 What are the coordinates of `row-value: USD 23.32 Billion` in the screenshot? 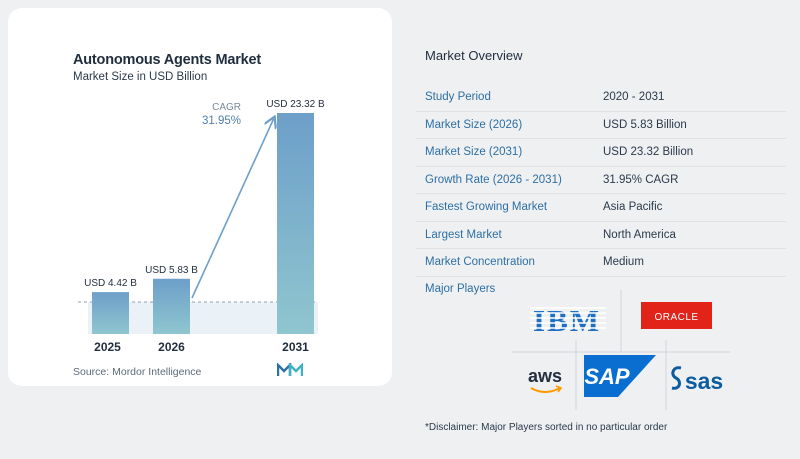 It's located at (689, 152).